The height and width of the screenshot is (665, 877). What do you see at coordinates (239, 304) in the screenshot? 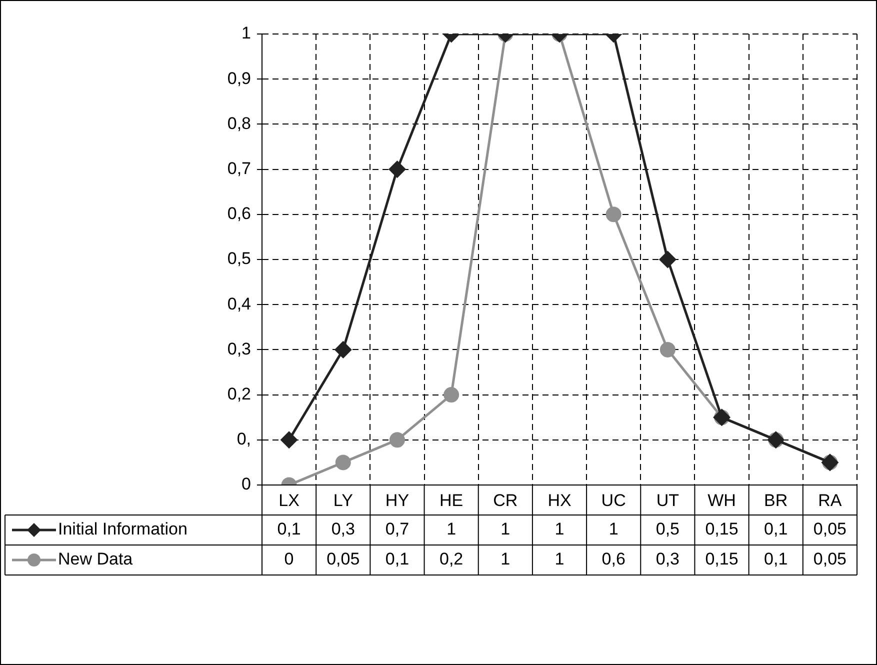
I see `y-tick-label: 0,4` at bounding box center [239, 304].